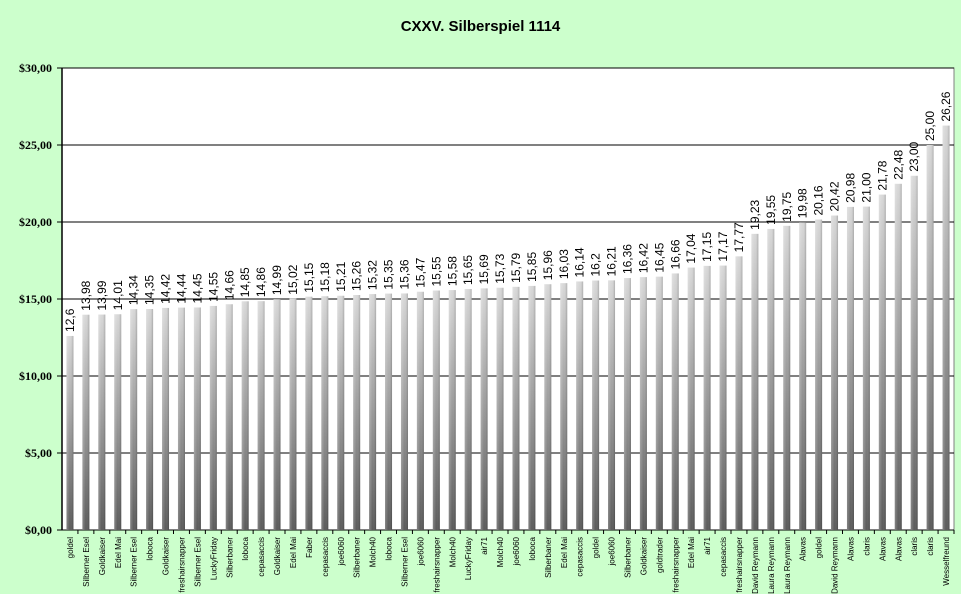 The width and height of the screenshot is (961, 594). I want to click on y-tick-label: $15,00, so click(35, 299).